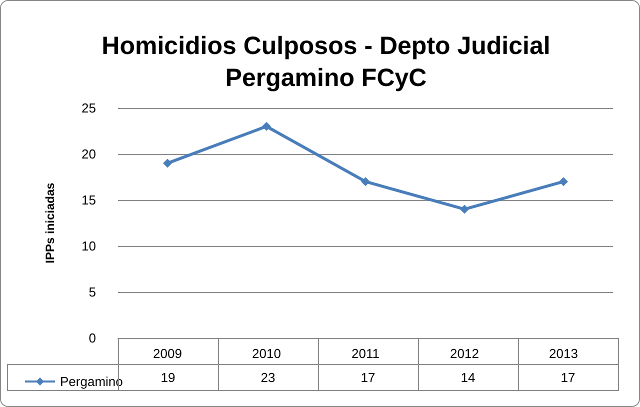 This screenshot has width=640, height=407. What do you see at coordinates (266, 353) in the screenshot?
I see `x-tick-label: 2010` at bounding box center [266, 353].